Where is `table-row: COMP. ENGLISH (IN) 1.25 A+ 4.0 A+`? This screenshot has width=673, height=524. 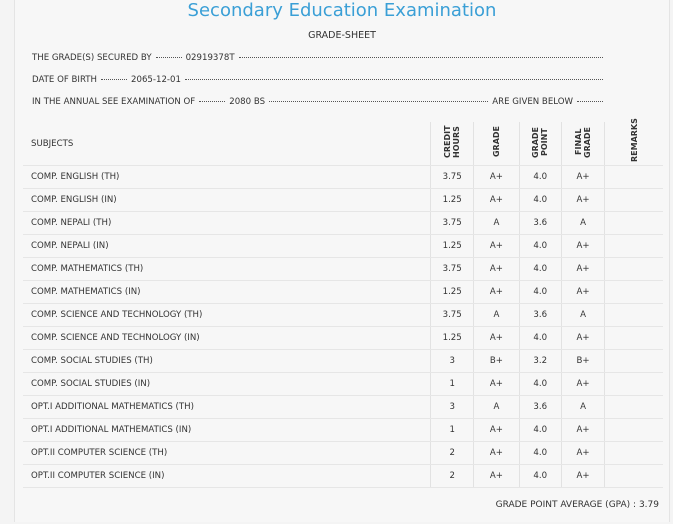 table-row: COMP. ENGLISH (IN) 1.25 A+ 4.0 A+ is located at coordinates (343, 200).